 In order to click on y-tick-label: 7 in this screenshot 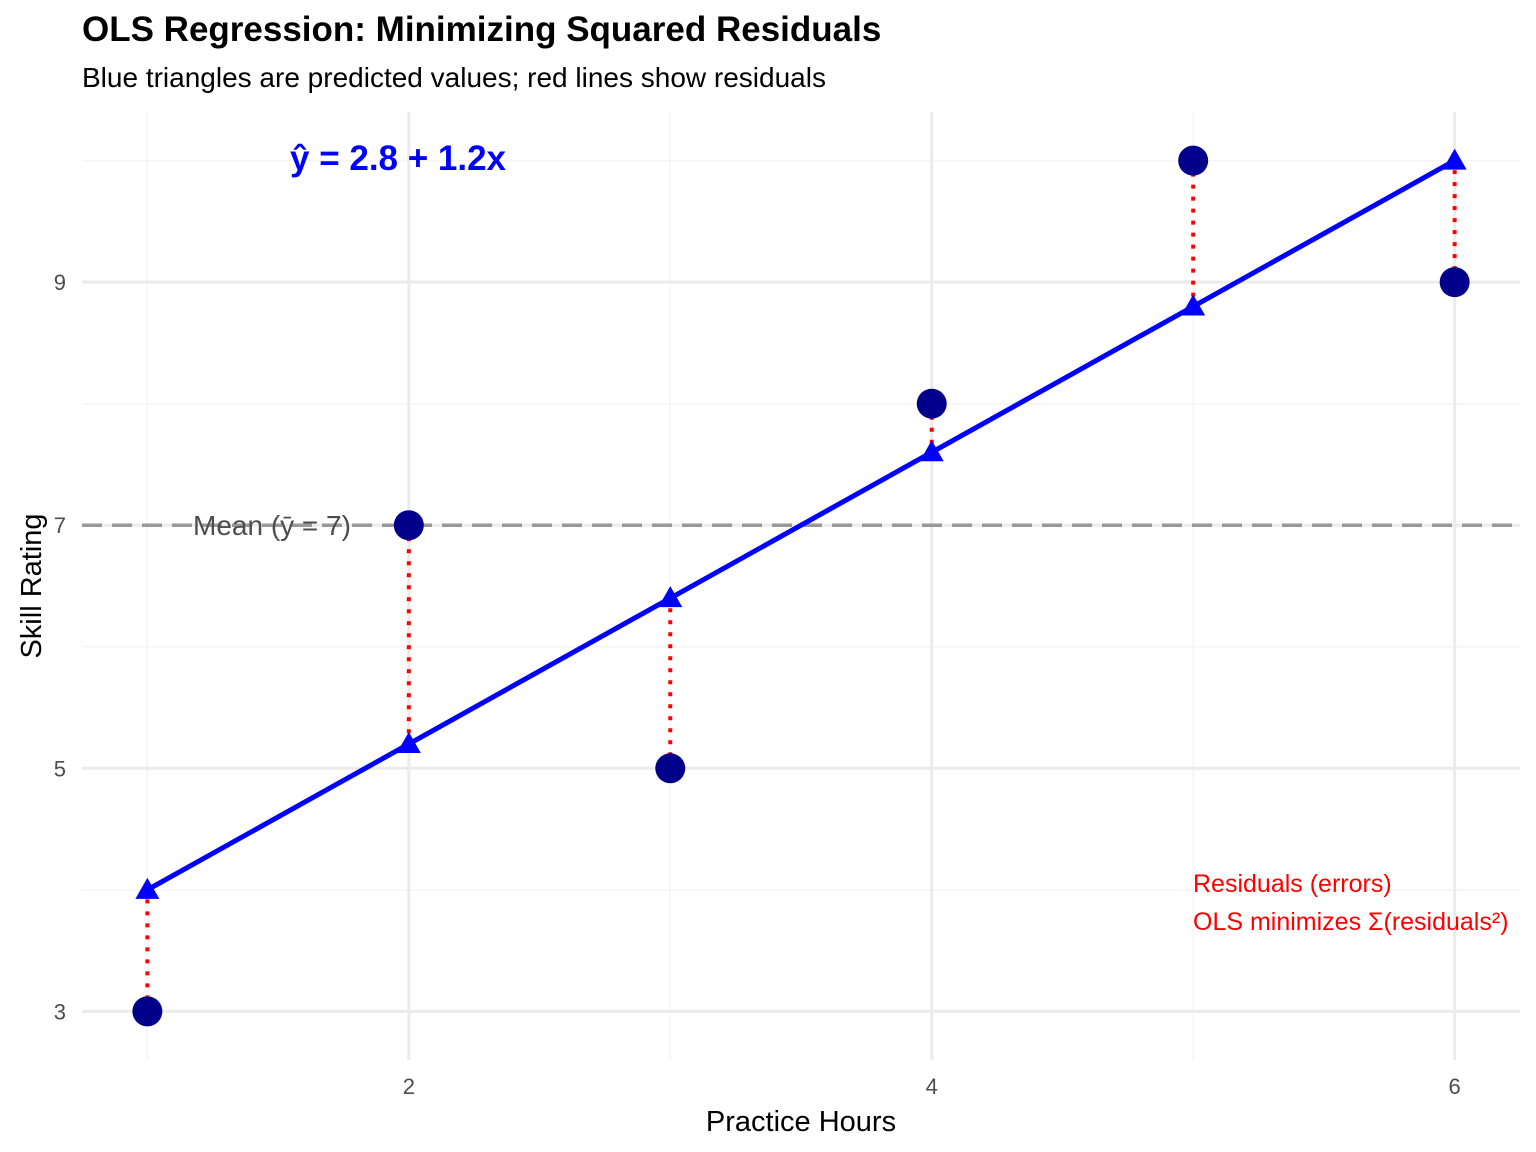, I will do `click(60, 525)`.